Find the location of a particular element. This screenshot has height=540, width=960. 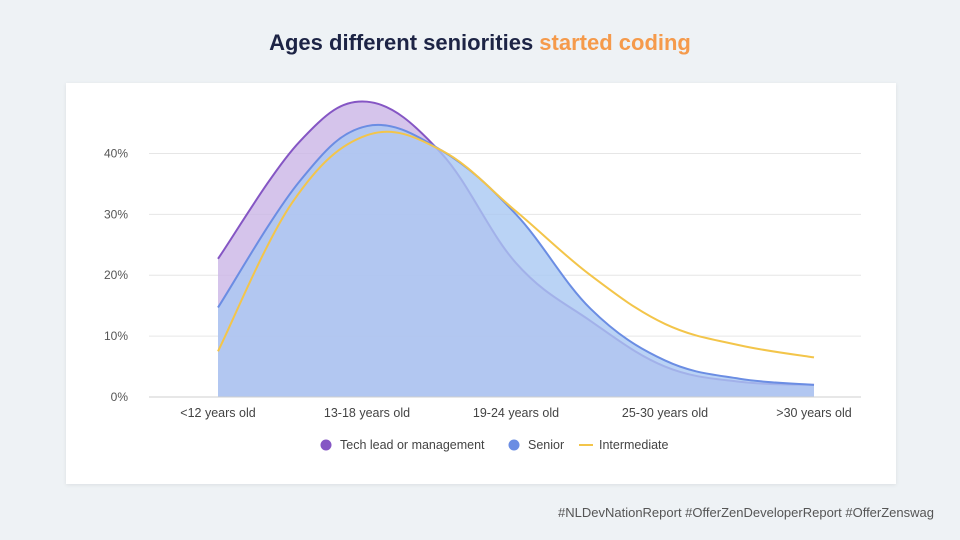

title-accent: started coding is located at coordinates (615, 42).